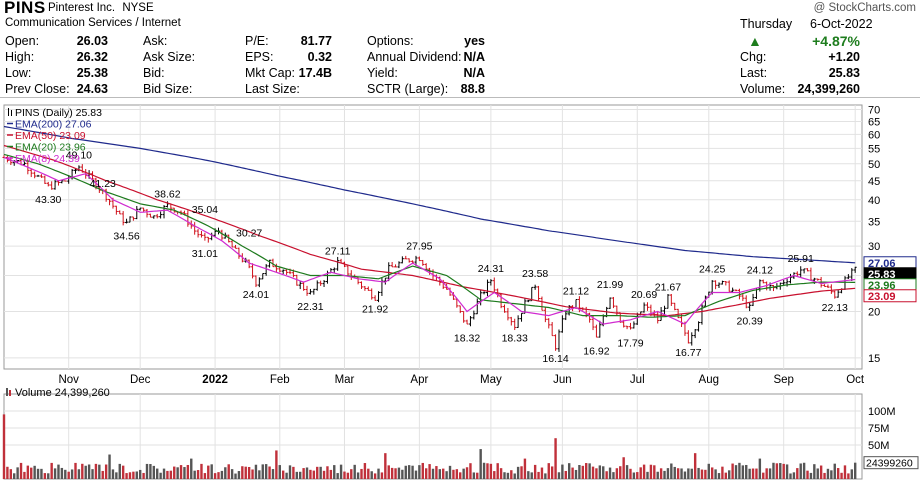 This screenshot has width=920, height=481. I want to click on volume-legend-swatch, so click(7, 392).